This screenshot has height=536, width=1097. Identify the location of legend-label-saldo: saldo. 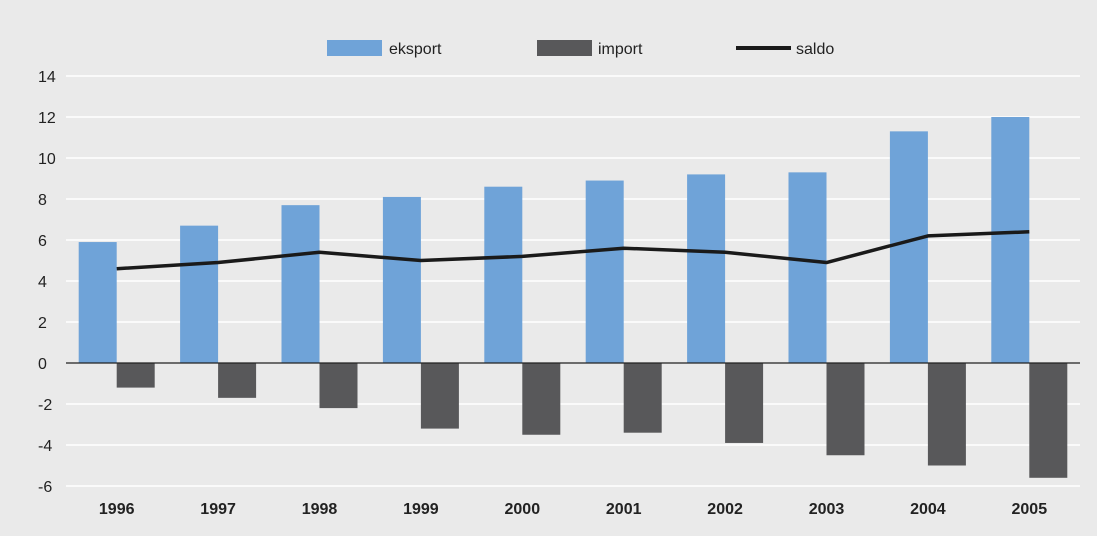
(815, 49).